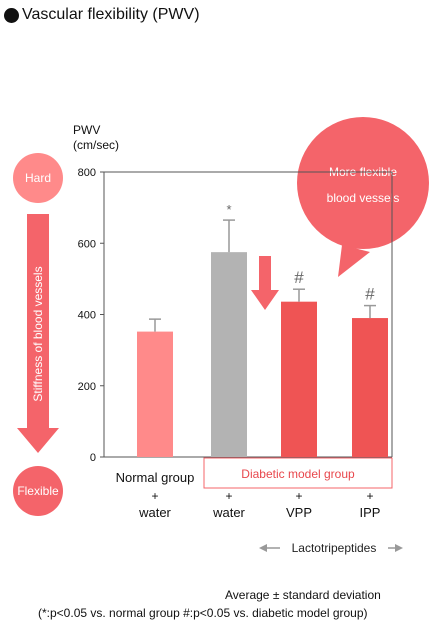 Image resolution: width=440 pixels, height=630 pixels. Describe the element at coordinates (334, 548) in the screenshot. I see `lacto-label: Lactotripeptides` at that location.